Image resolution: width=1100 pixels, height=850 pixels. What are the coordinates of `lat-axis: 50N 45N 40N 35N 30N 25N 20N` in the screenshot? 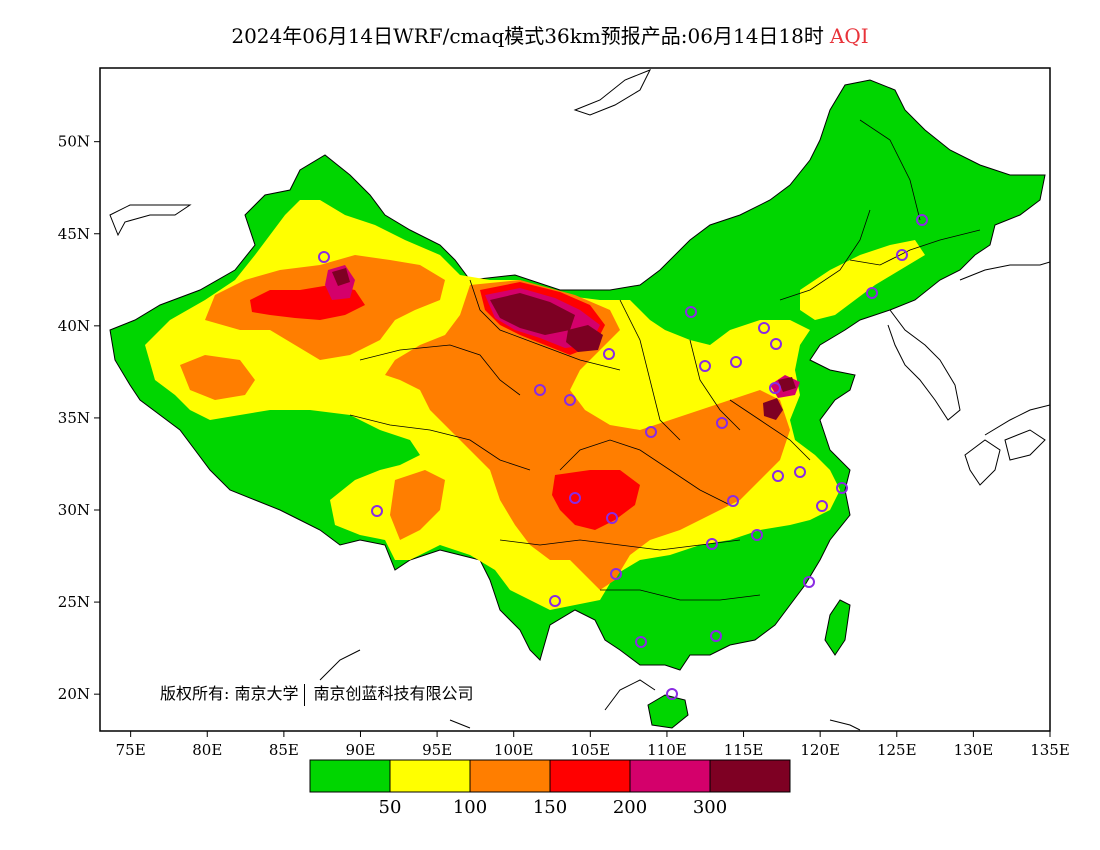 It's located at (79, 418).